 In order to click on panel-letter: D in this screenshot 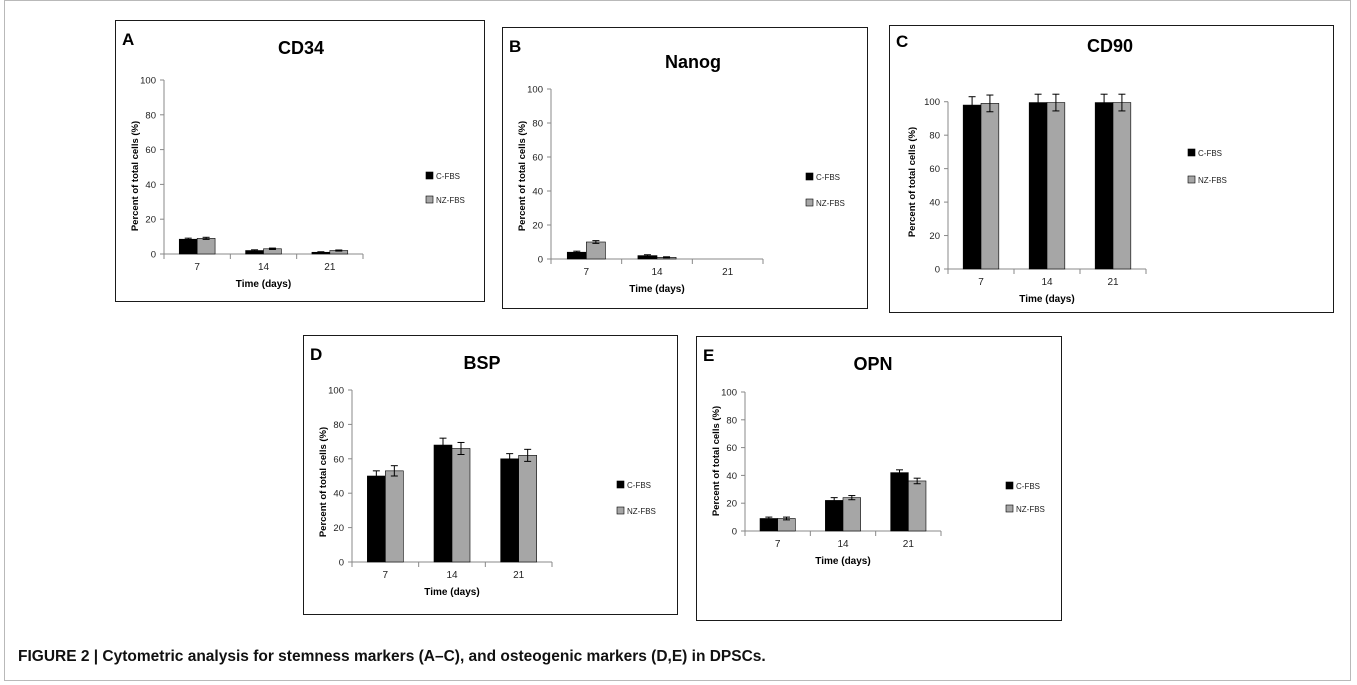, I will do `click(316, 354)`.